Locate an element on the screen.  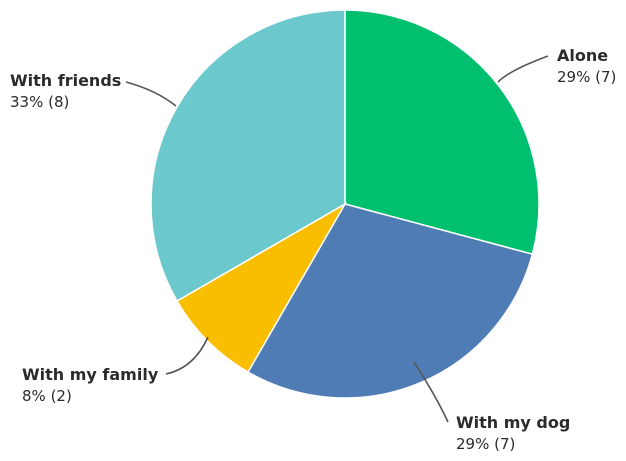
slice-value-with-my-dog: 29% (7) is located at coordinates (485, 444).